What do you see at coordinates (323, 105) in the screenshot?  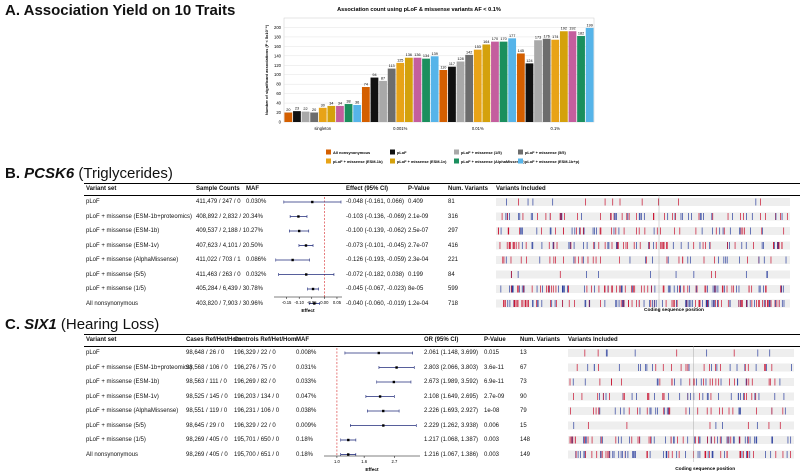 I see `bar-value-label: 30` at bounding box center [323, 105].